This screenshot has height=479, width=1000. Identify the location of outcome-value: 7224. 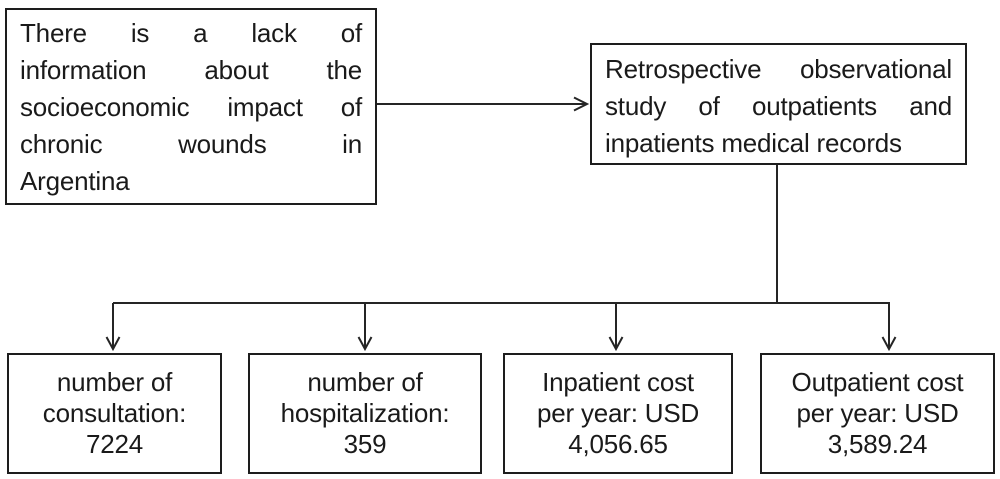
(114, 444).